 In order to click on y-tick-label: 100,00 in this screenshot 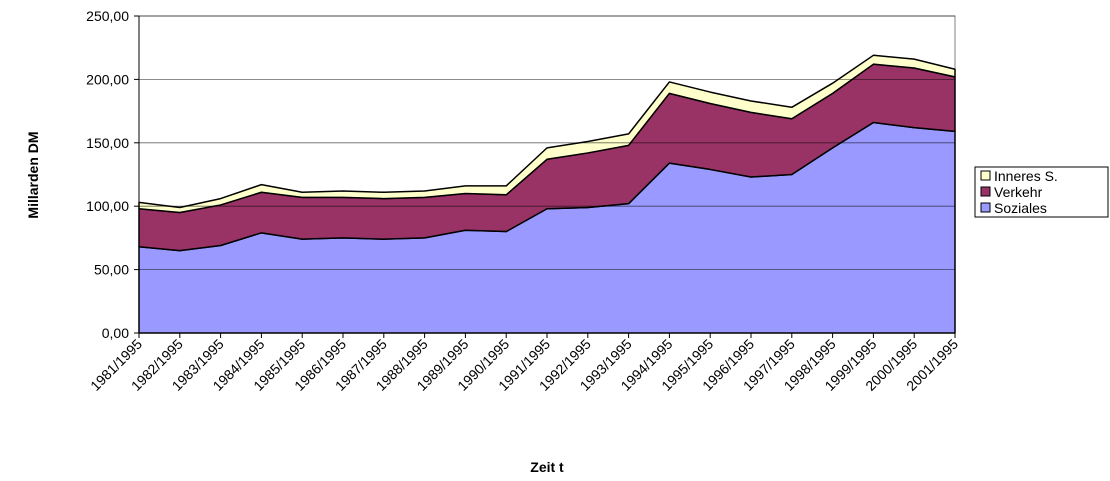, I will do `click(107, 206)`.